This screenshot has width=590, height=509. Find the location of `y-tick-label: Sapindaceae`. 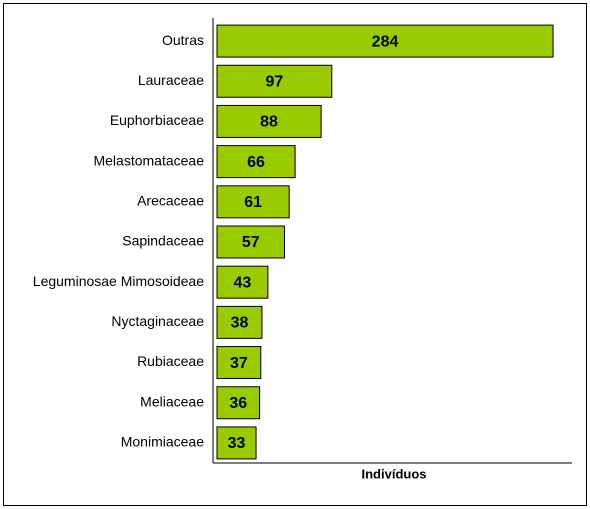

y-tick-label: Sapindaceae is located at coordinates (163, 241).